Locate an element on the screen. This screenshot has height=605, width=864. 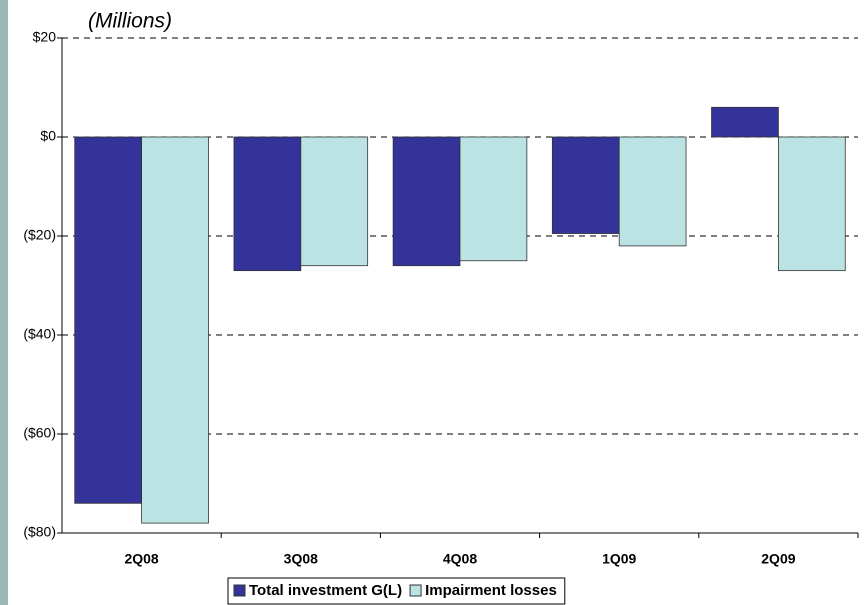
x-tick-label: 2Q09 is located at coordinates (778, 559).